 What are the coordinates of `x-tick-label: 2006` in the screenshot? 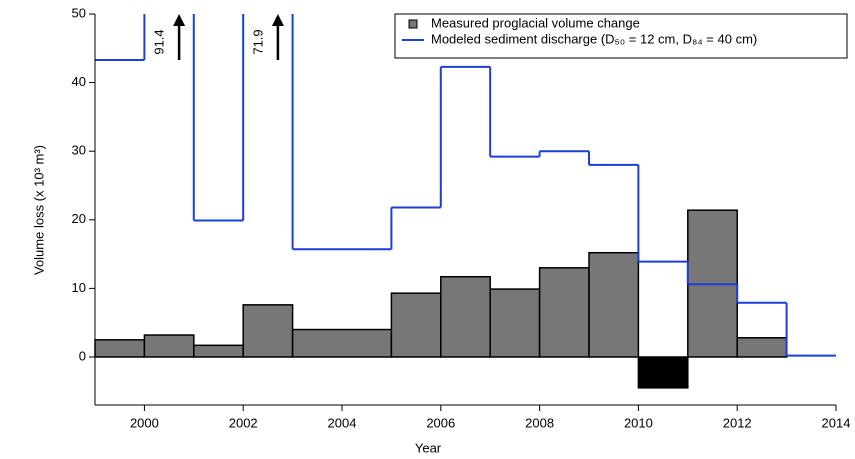 It's located at (440, 422).